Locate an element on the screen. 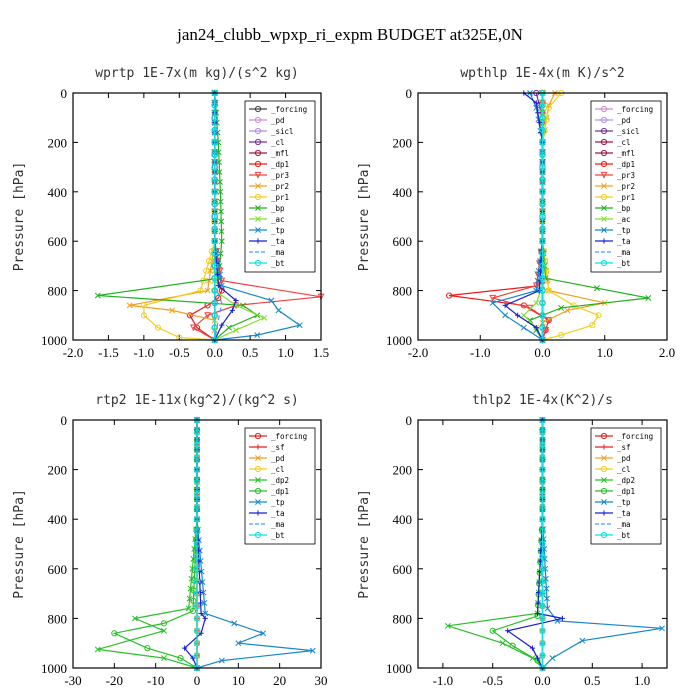 The image size is (700, 700). series-line is located at coordinates (534, 544).